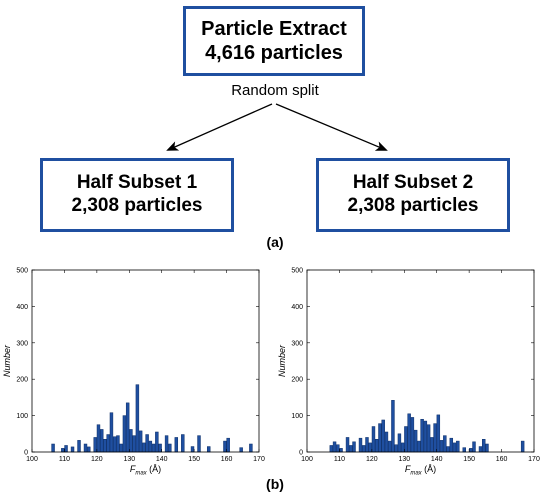 The height and width of the screenshot is (495, 550). I want to click on half-subset-1-box: Half Subset 1 2,308 particles, so click(137, 195).